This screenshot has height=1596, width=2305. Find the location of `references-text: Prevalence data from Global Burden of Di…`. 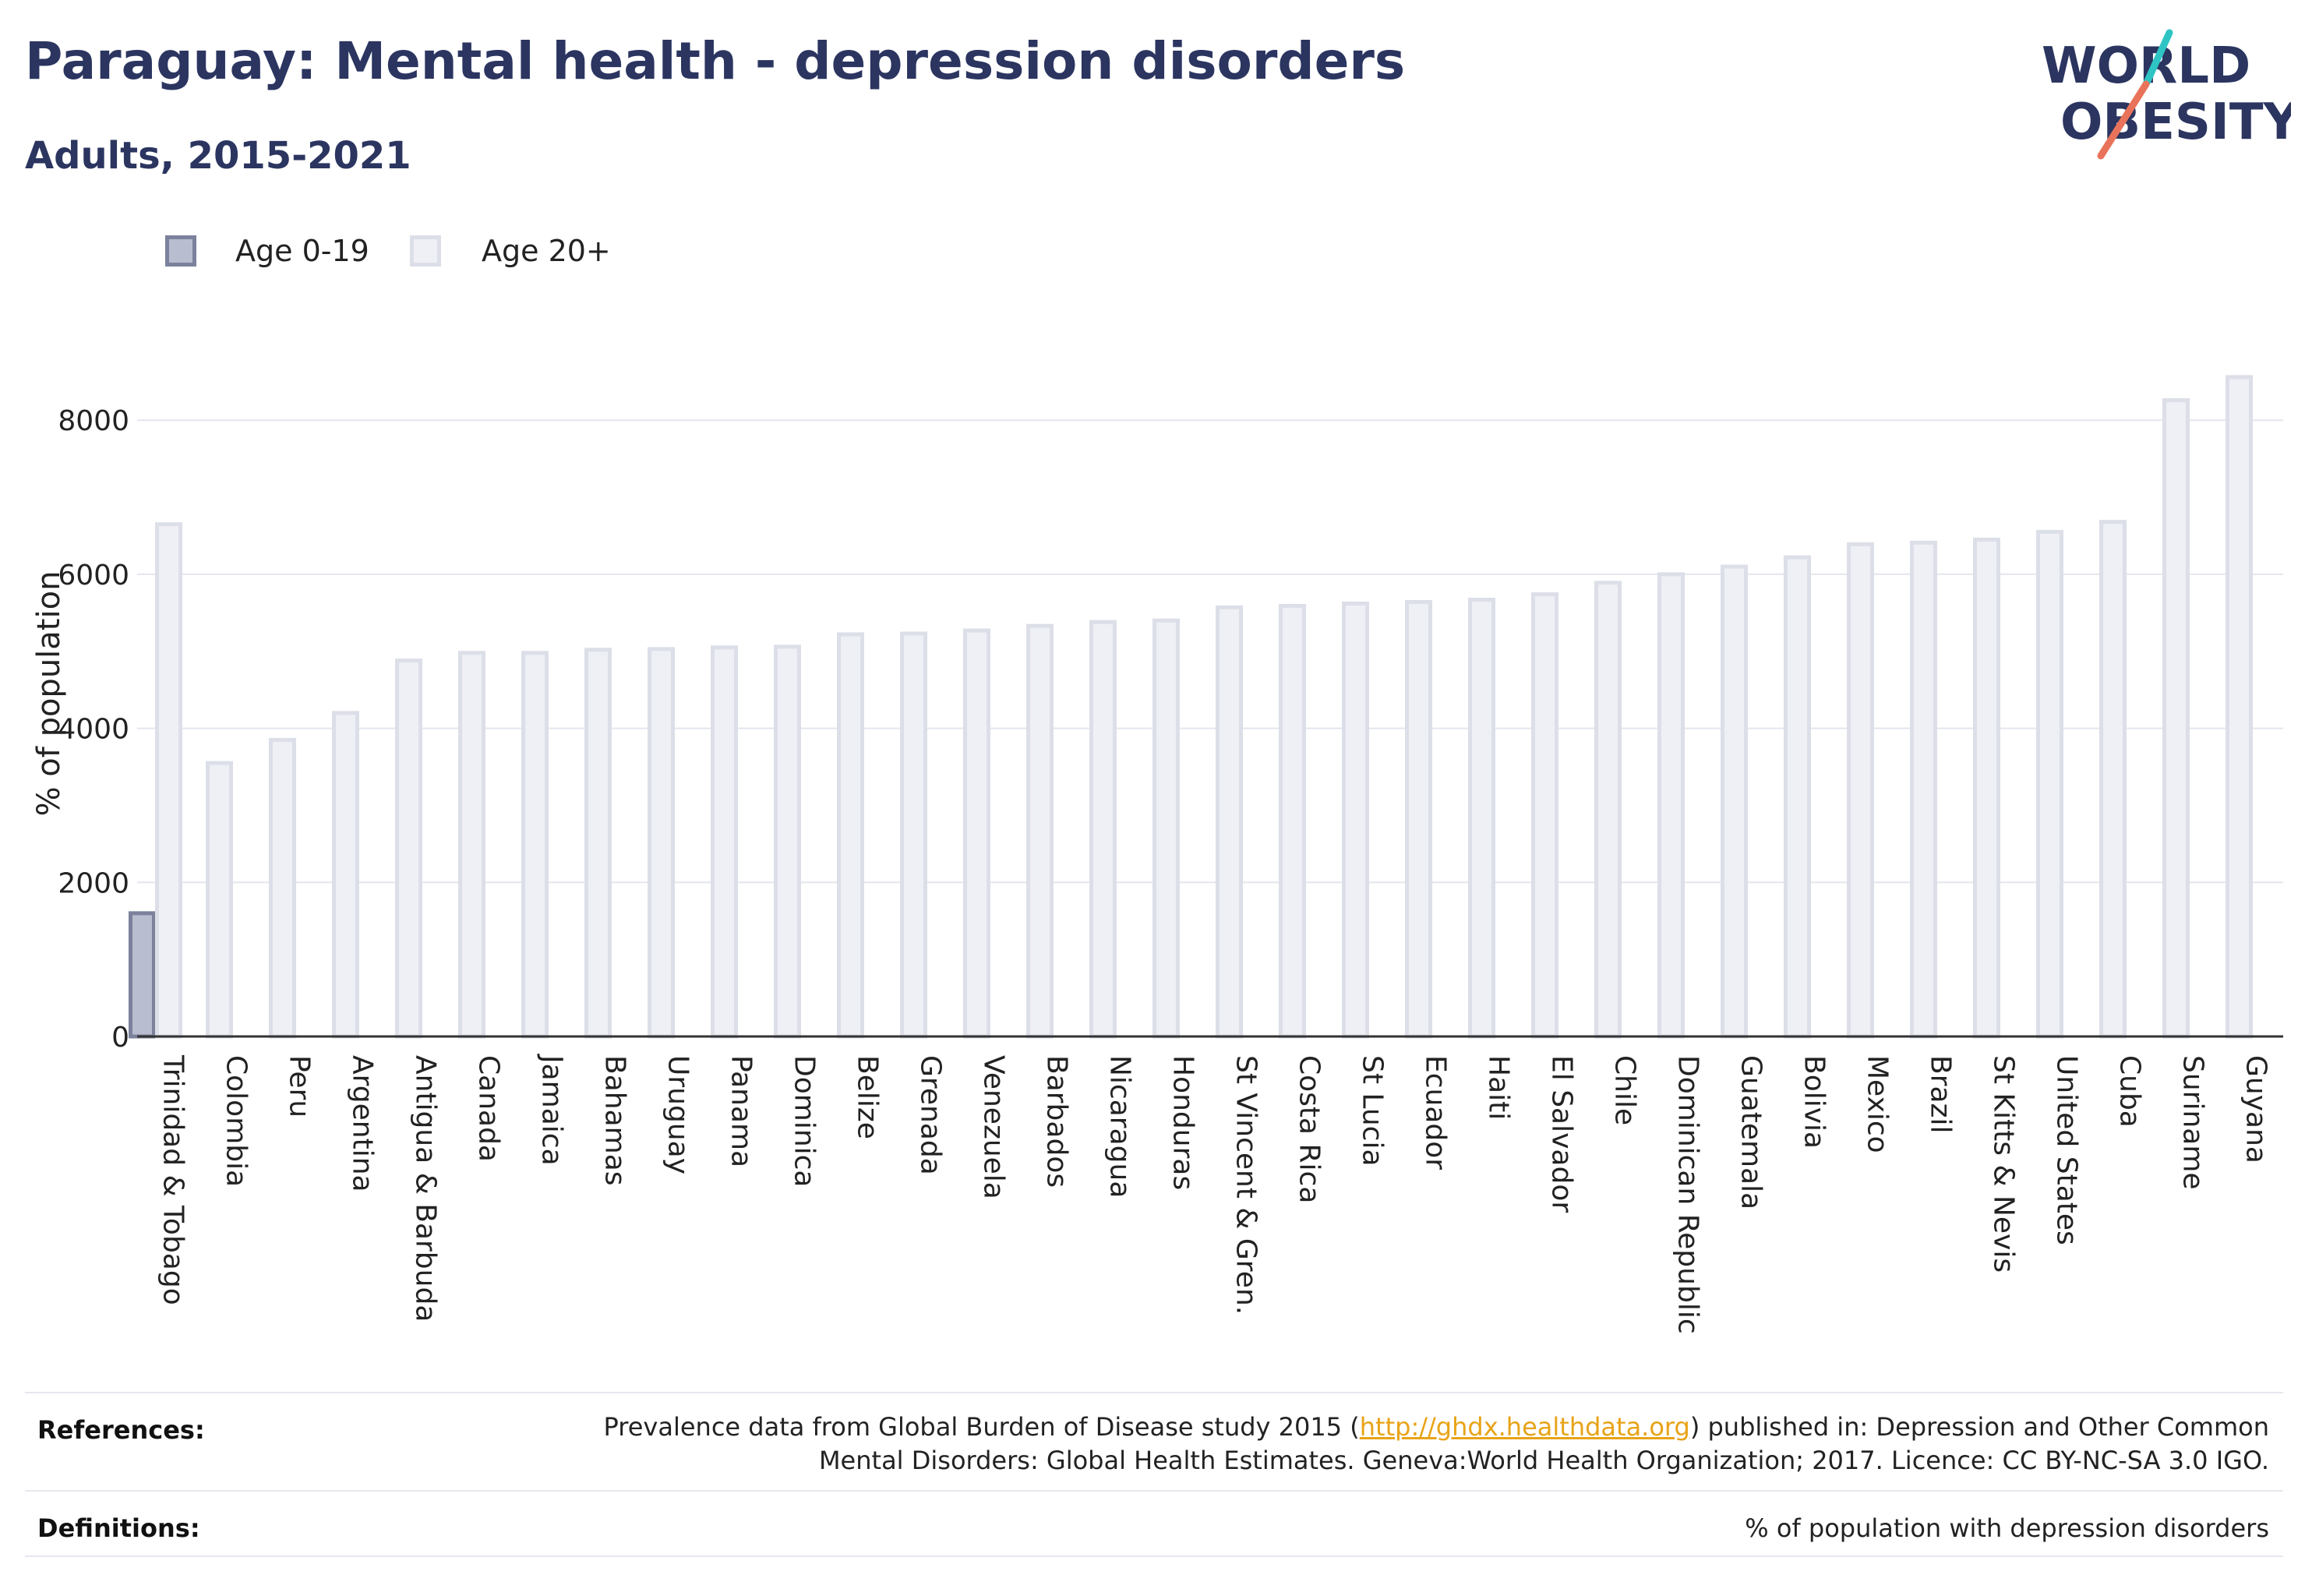

references-text: Prevalence data from Global Burden of Di… is located at coordinates (1436, 1444).